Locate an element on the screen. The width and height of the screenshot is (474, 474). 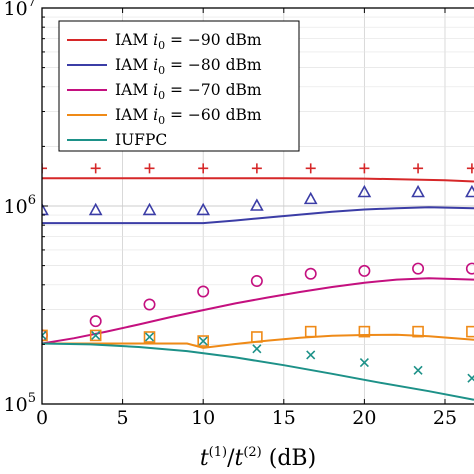
x-axis-label: t(1)/t(2) (dB) is located at coordinates (258, 458).